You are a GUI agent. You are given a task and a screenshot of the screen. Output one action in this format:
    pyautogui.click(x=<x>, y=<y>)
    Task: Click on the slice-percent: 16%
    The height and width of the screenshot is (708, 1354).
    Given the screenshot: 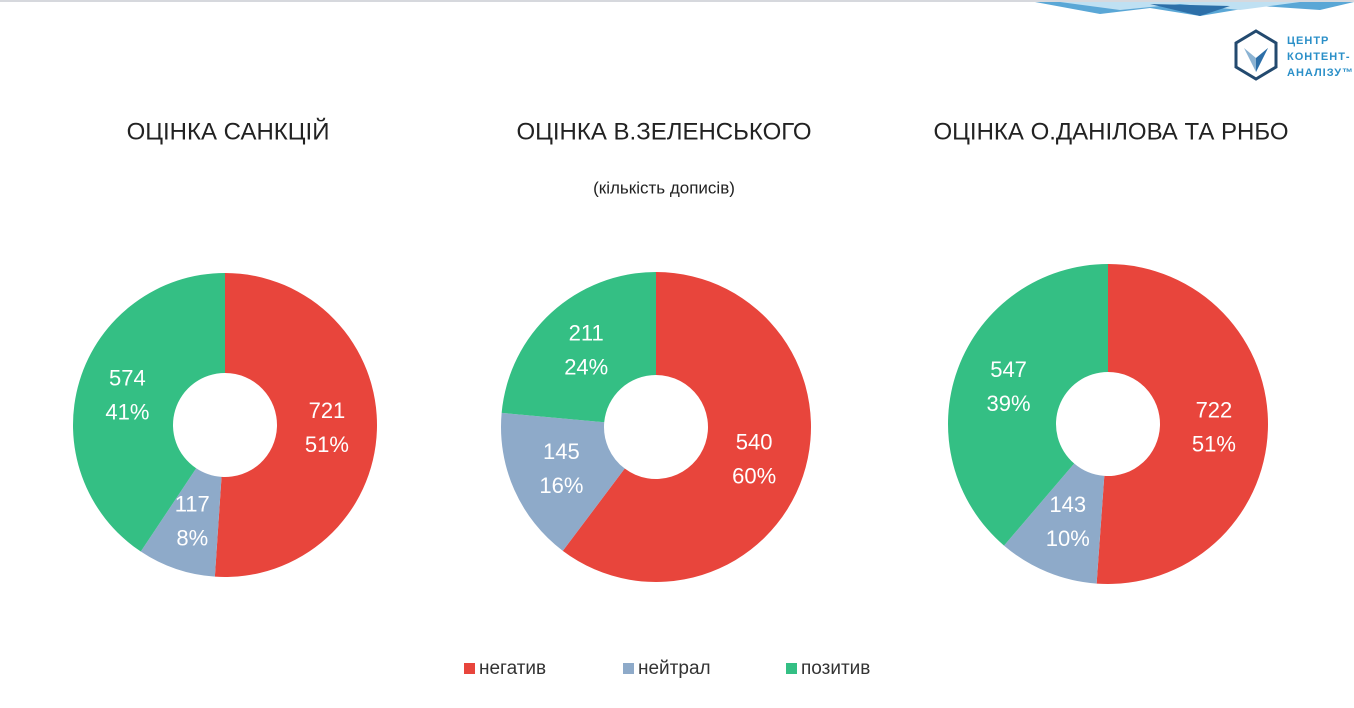 What is the action you would take?
    pyautogui.click(x=561, y=485)
    